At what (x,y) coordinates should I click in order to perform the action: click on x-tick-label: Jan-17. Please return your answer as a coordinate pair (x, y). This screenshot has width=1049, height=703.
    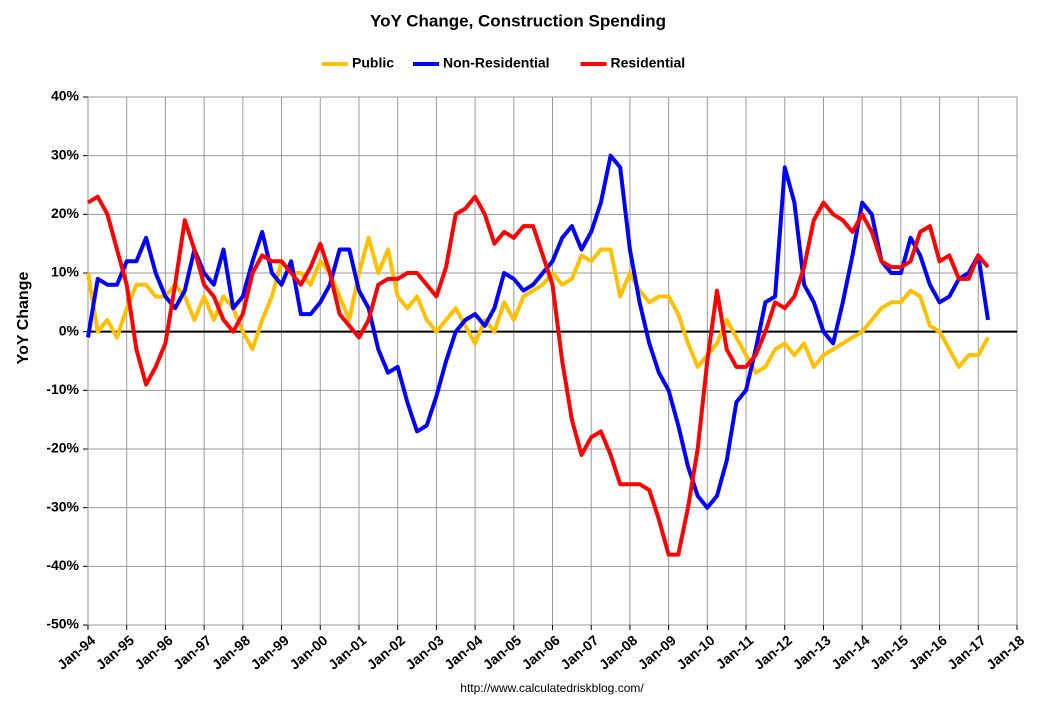
    Looking at the image, I should click on (966, 652).